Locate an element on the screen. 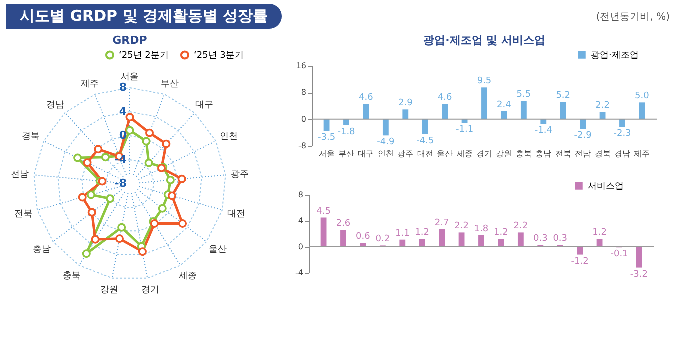 Image resolution: width=680 pixels, height=344 pixels. spoke-label: 서울 is located at coordinates (130, 77).